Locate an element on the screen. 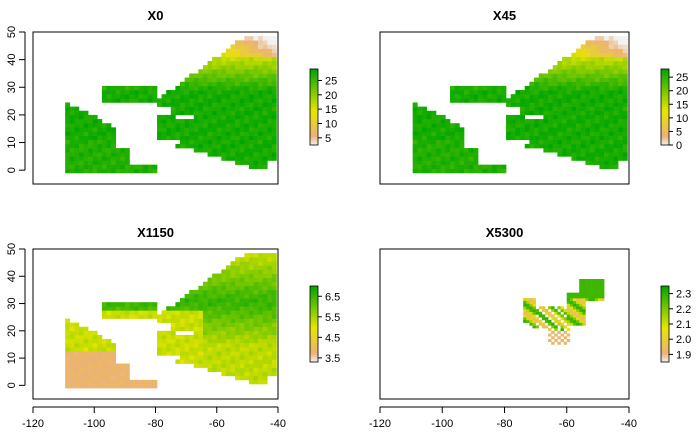 The width and height of the screenshot is (700, 432). x-tick-label: -100 is located at coordinates (442, 424).